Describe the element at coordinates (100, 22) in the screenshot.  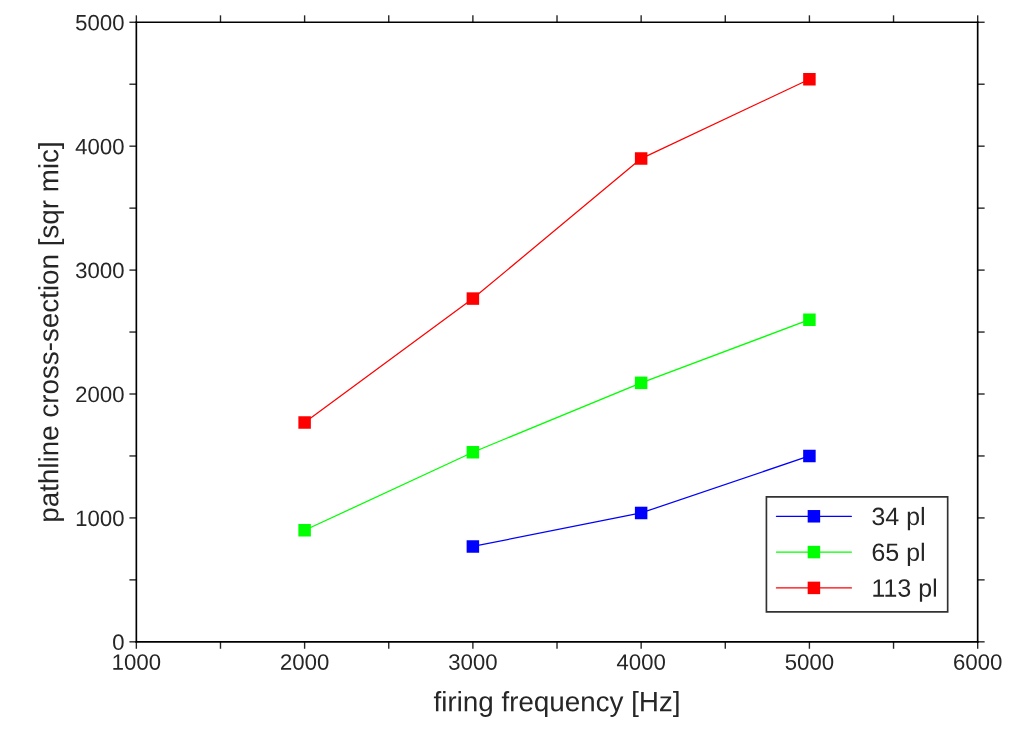
I see `y-tick-label: 5000` at that location.